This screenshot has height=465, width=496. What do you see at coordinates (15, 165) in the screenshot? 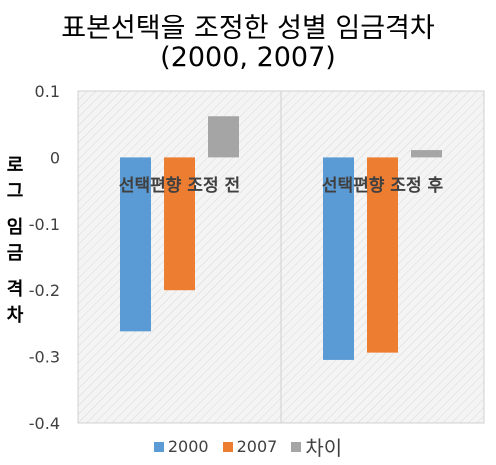
I see `y-axis-label-char: 로` at bounding box center [15, 165].